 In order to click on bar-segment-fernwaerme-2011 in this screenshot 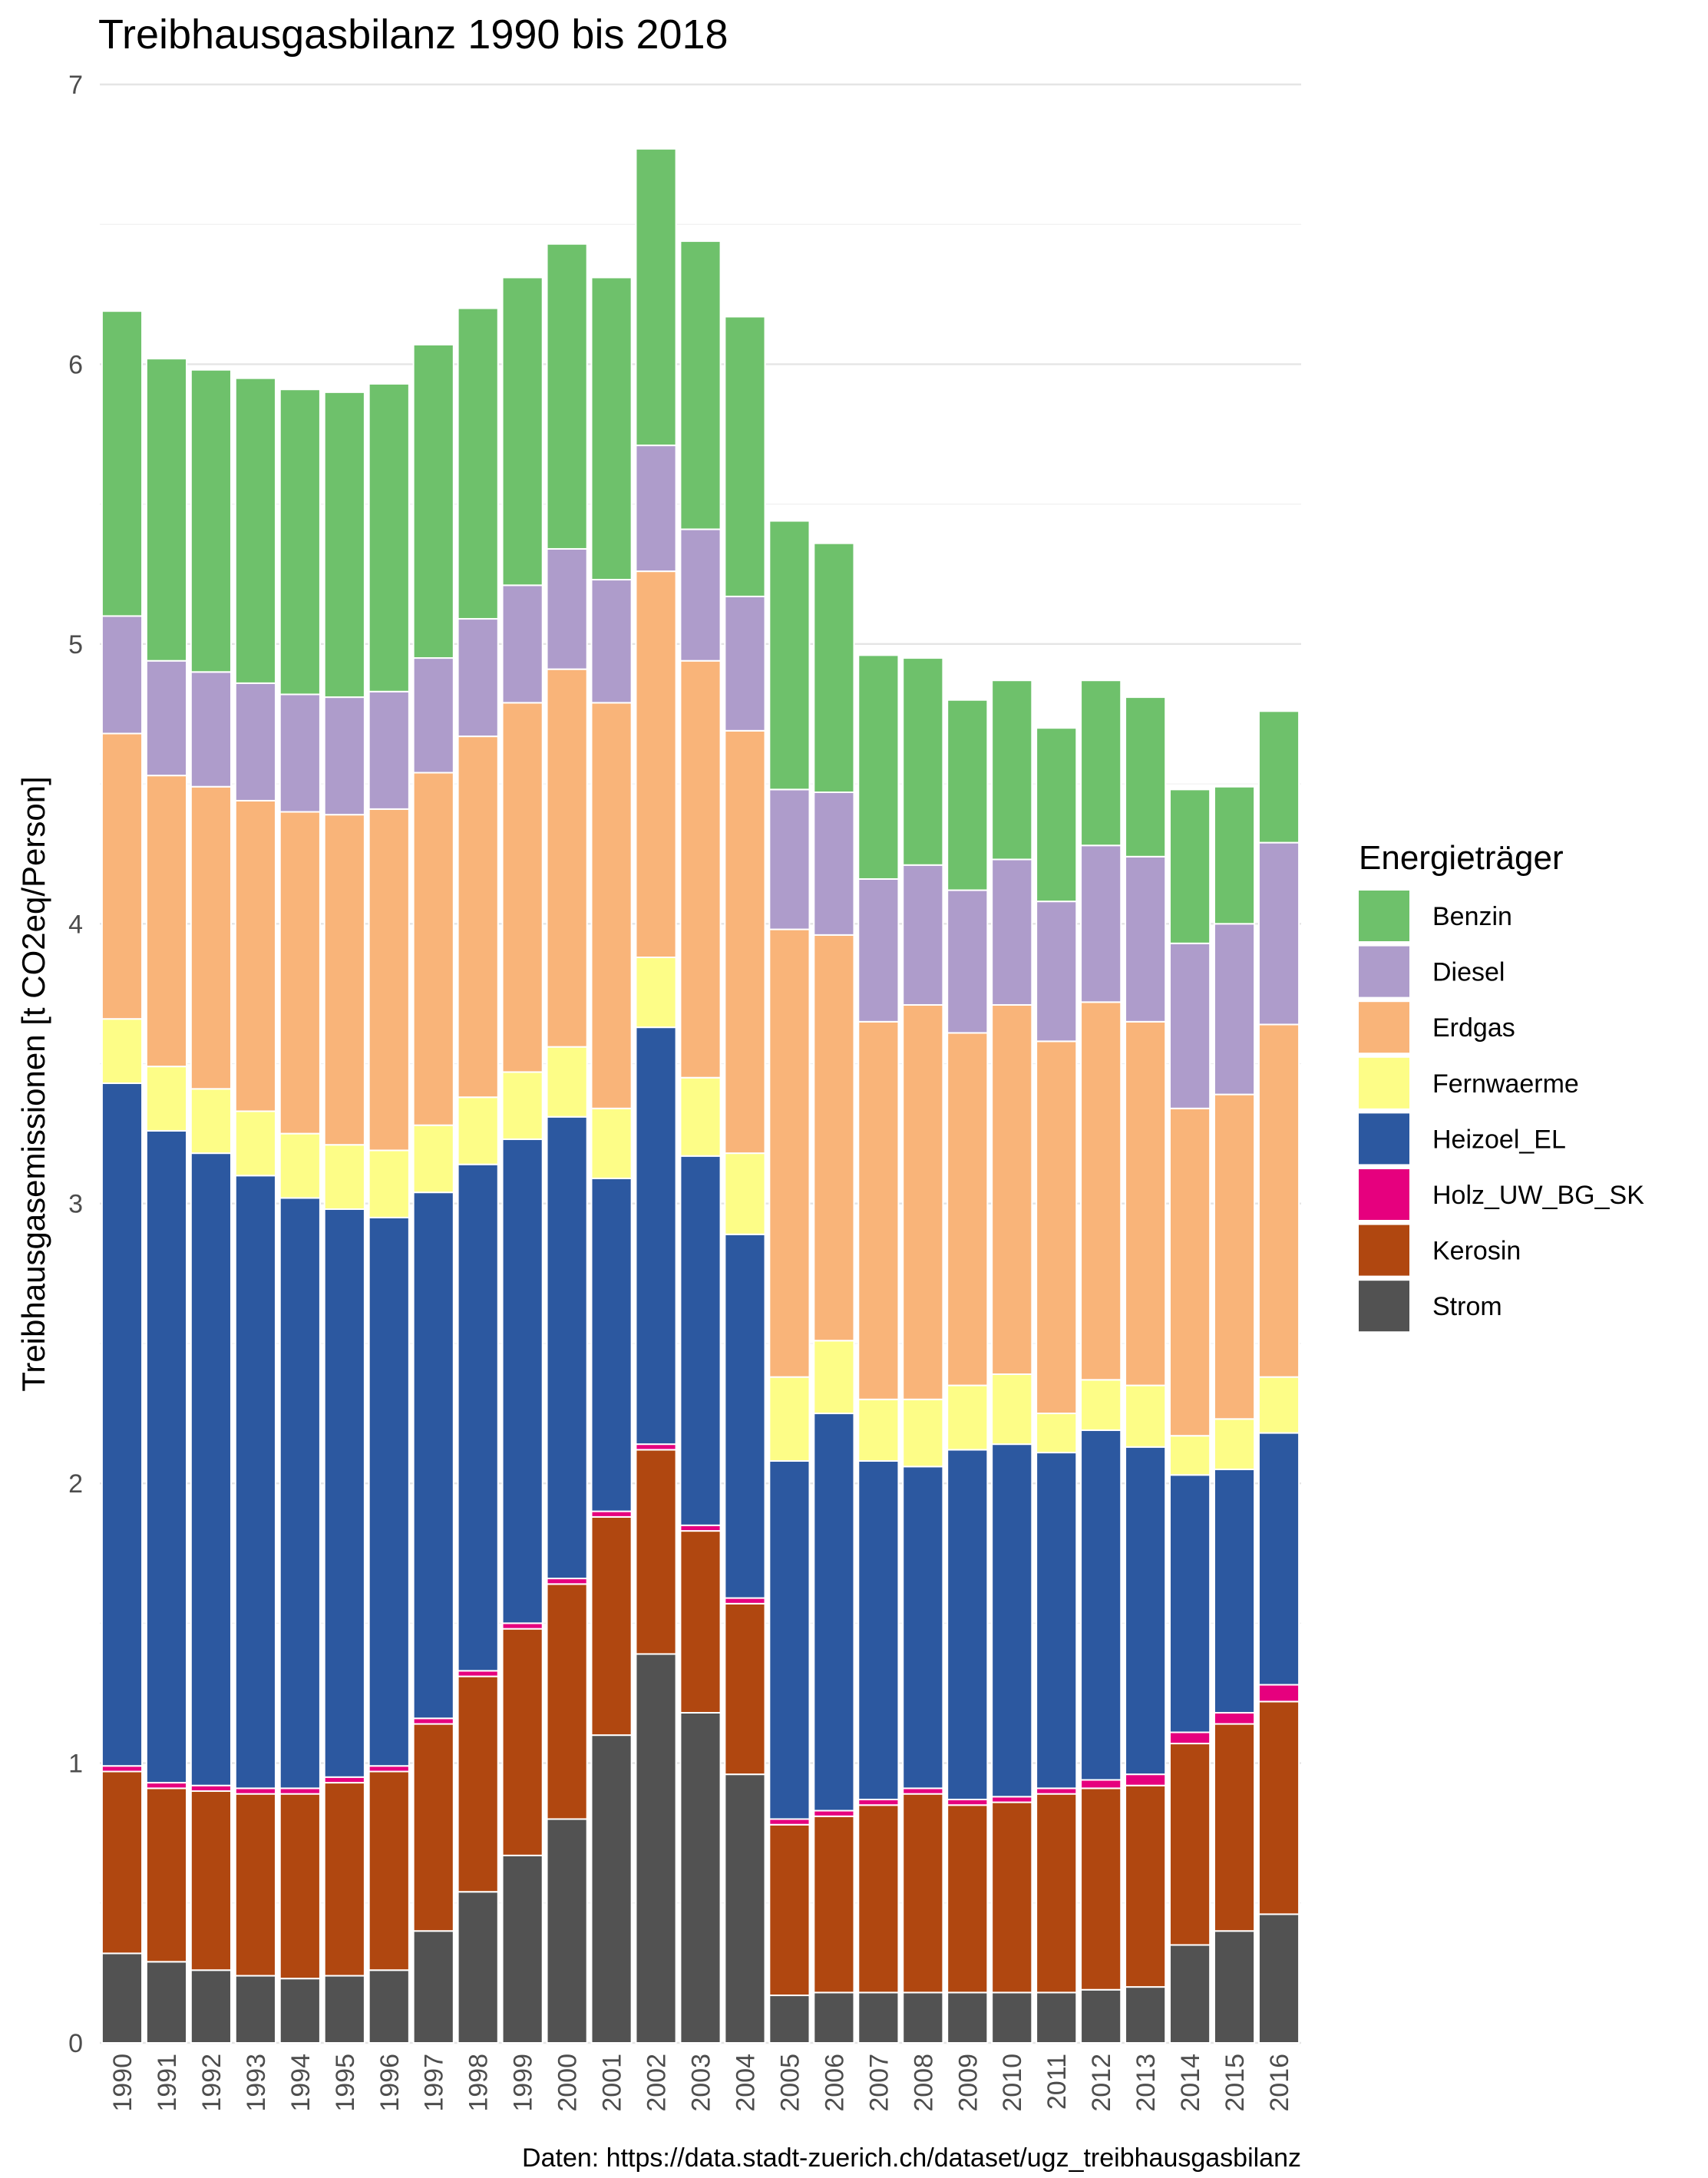, I will do `click(1057, 1433)`.